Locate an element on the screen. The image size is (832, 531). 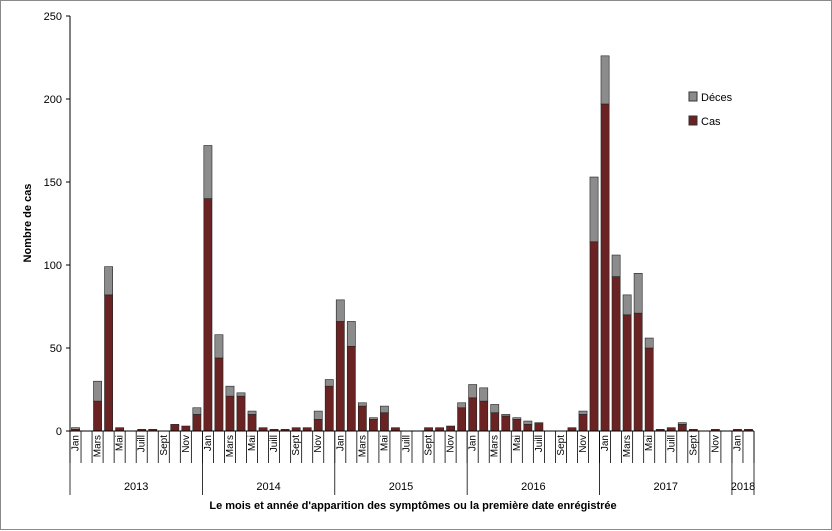
legend: Déces Cas is located at coordinates (710, 109).